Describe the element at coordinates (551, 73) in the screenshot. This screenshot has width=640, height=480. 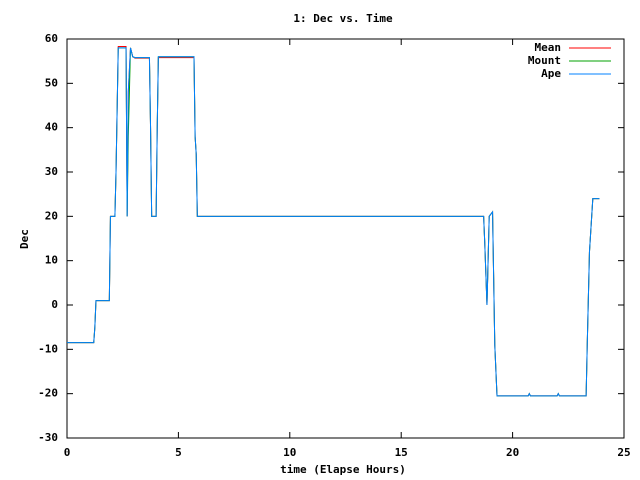
I see `legend-label: Ape` at that location.